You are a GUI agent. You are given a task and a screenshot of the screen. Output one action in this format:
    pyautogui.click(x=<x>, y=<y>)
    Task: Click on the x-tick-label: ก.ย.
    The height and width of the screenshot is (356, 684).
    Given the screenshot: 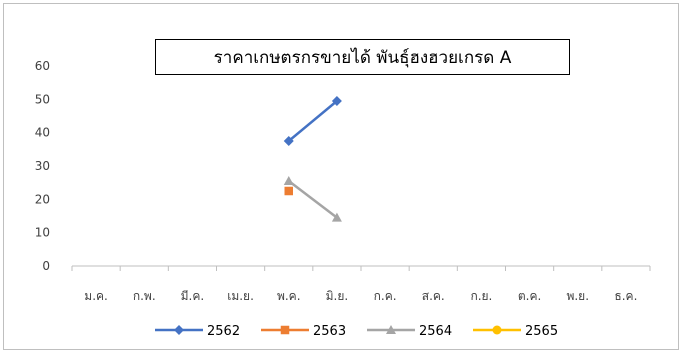 What is the action you would take?
    pyautogui.click(x=481, y=296)
    